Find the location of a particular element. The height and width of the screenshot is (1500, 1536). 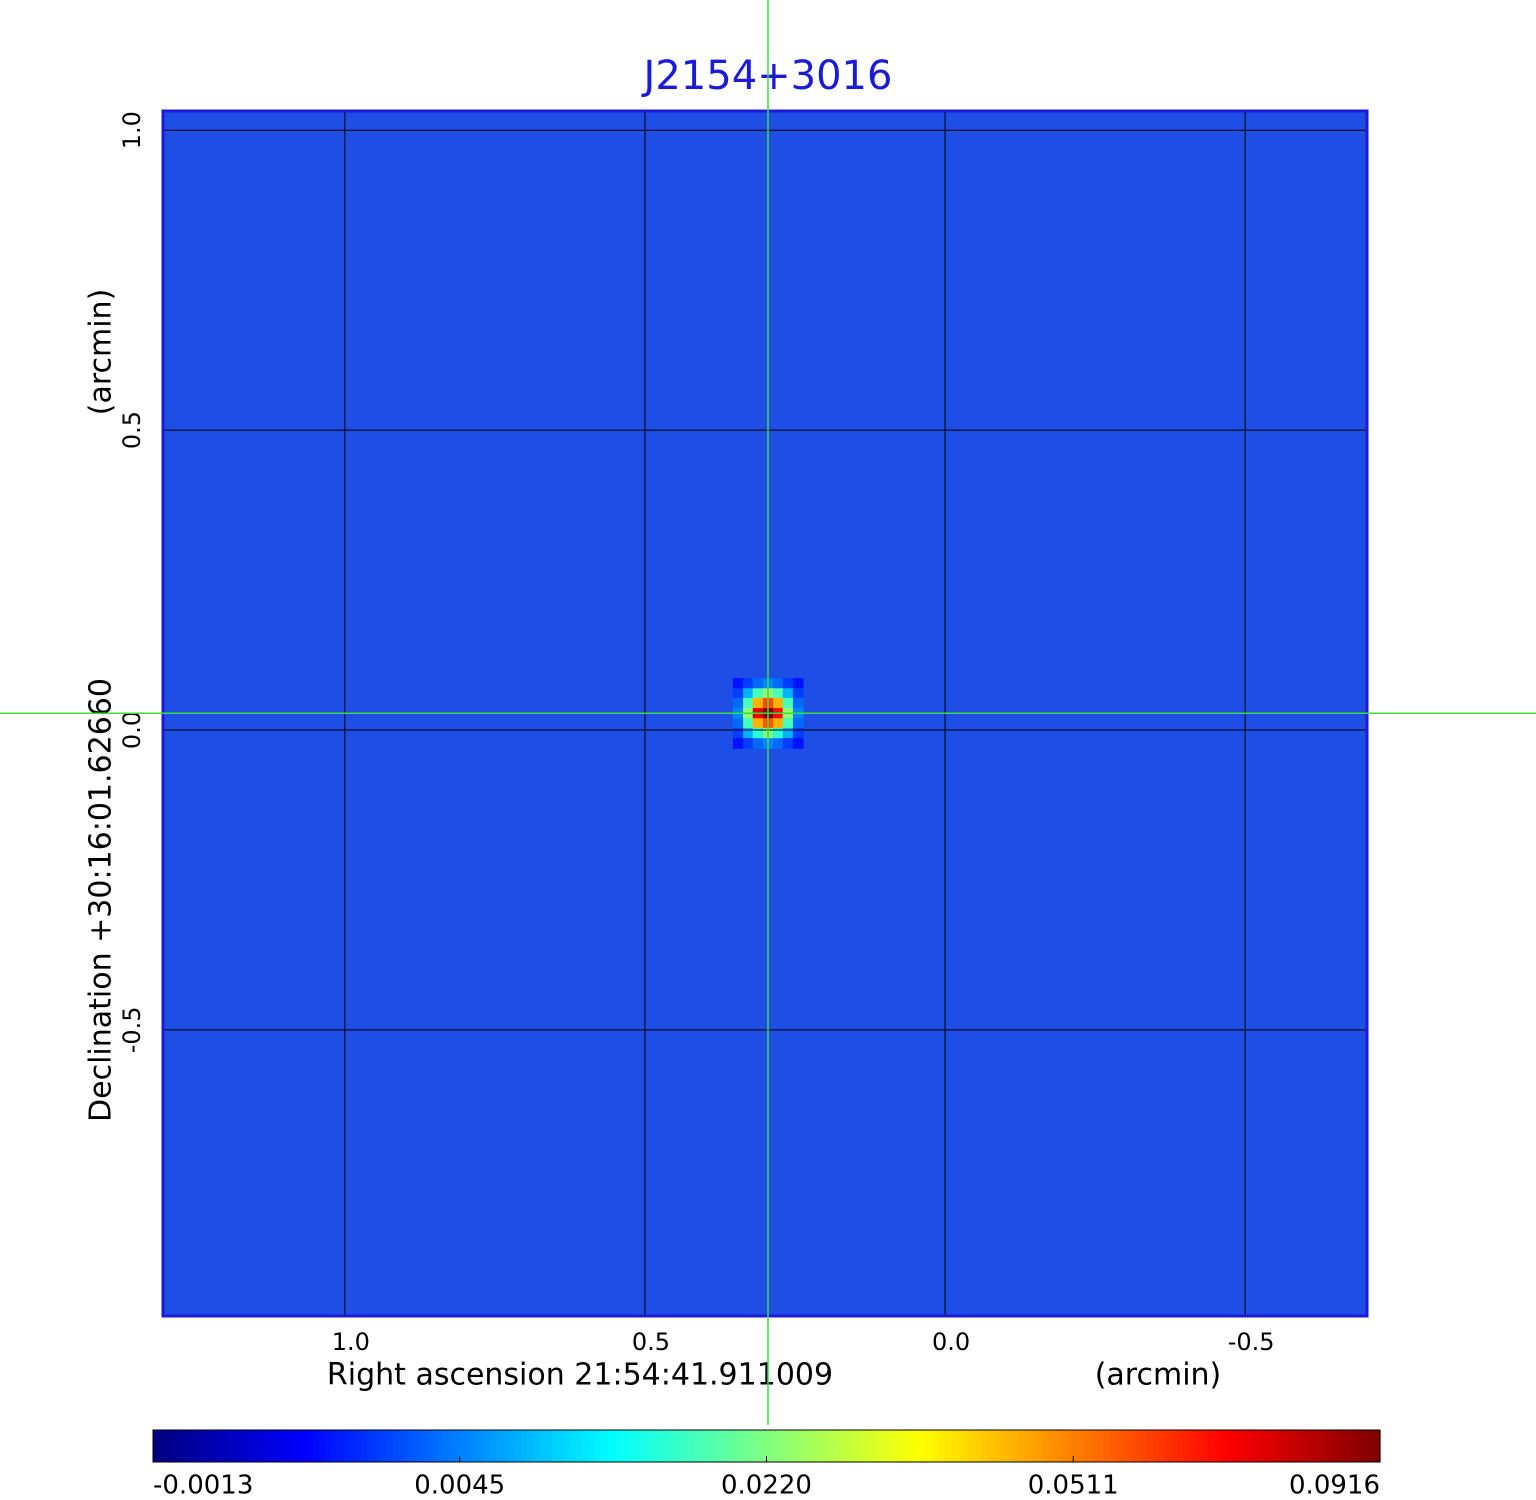

colorbar-tick-label: 0.0511 is located at coordinates (1073, 1485).